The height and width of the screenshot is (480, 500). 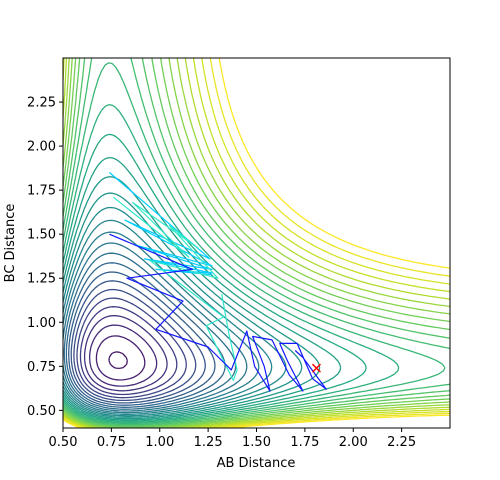 What do you see at coordinates (304, 442) in the screenshot?
I see `x-tick-label: 1.75` at bounding box center [304, 442].